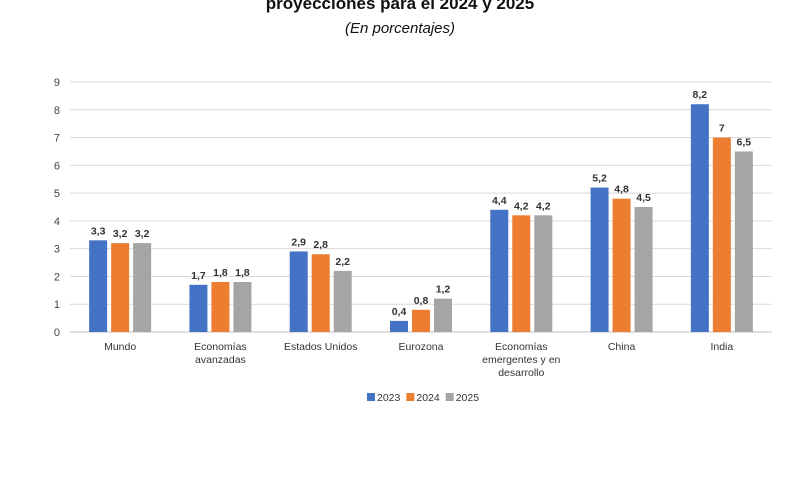  Describe the element at coordinates (57, 194) in the screenshot. I see `y-tick-label: 5` at that location.